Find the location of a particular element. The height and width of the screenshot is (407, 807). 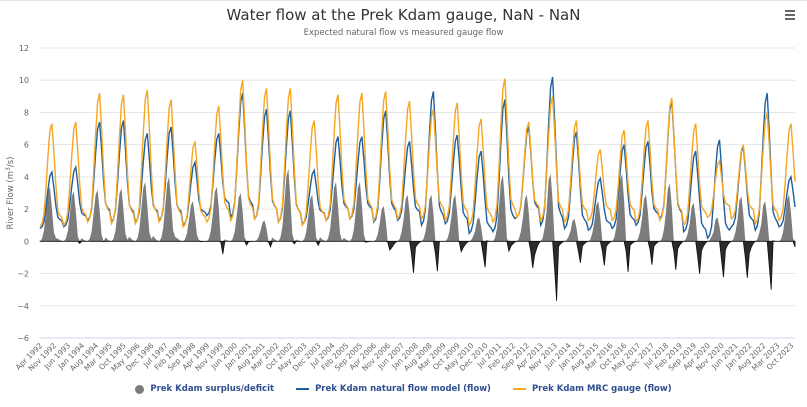

y-tick-label: 2 is located at coordinates (26, 209).